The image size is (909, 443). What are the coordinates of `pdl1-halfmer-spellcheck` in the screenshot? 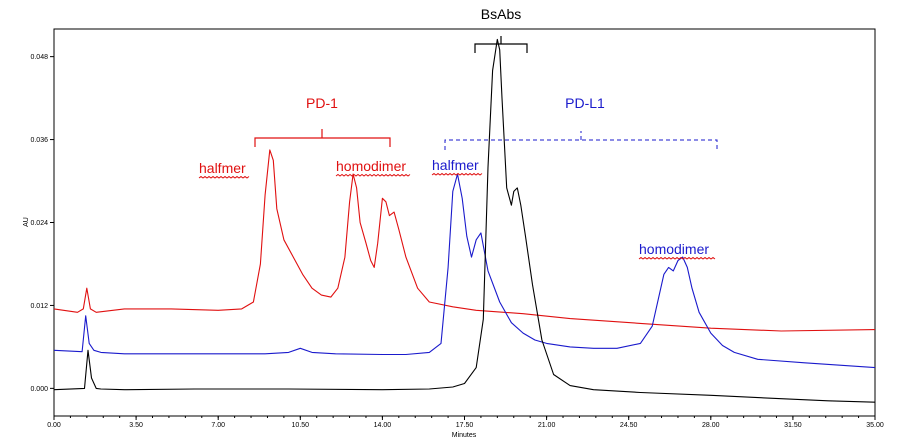 It's located at (457, 174).